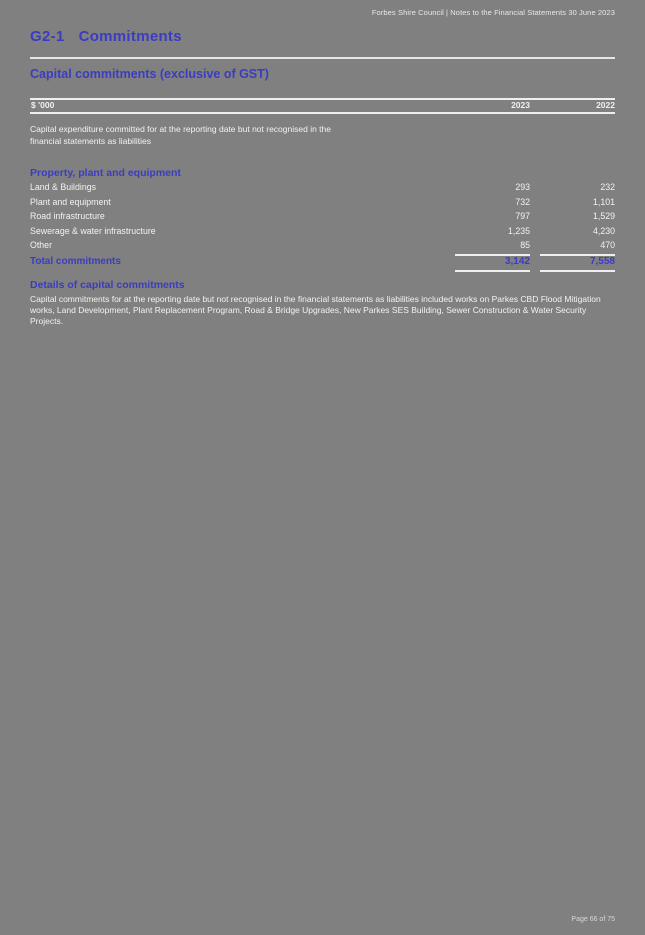  Describe the element at coordinates (607, 187) in the screenshot. I see `row-value-2022: 232` at that location.